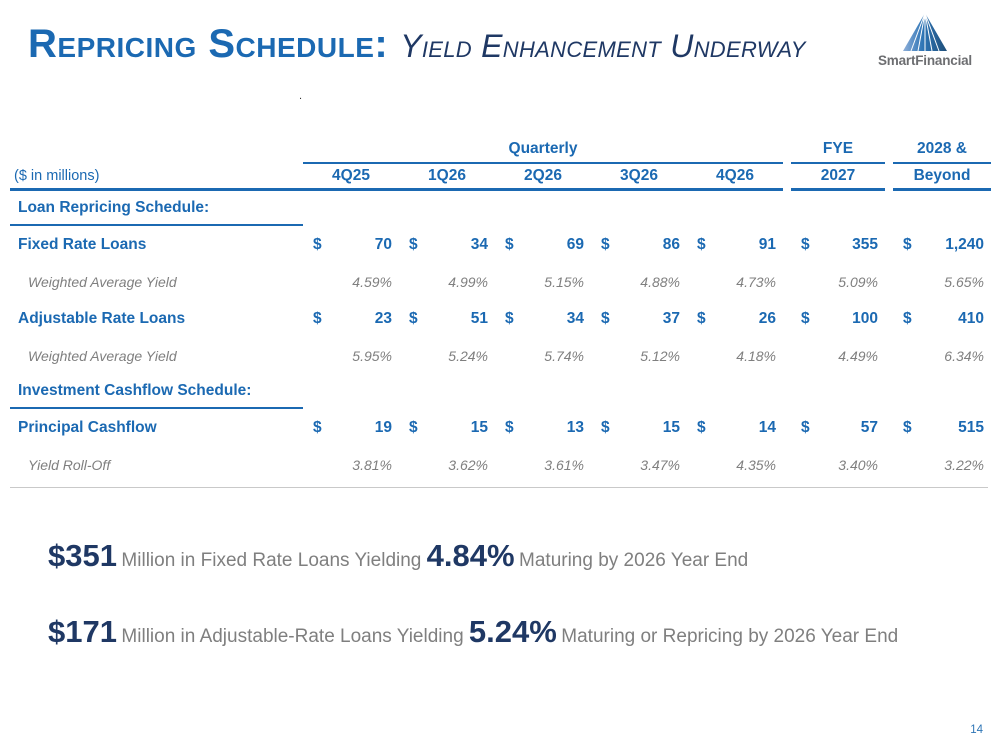 The width and height of the screenshot is (999, 750). What do you see at coordinates (499, 487) in the screenshot?
I see `table-bottom-divider` at bounding box center [499, 487].